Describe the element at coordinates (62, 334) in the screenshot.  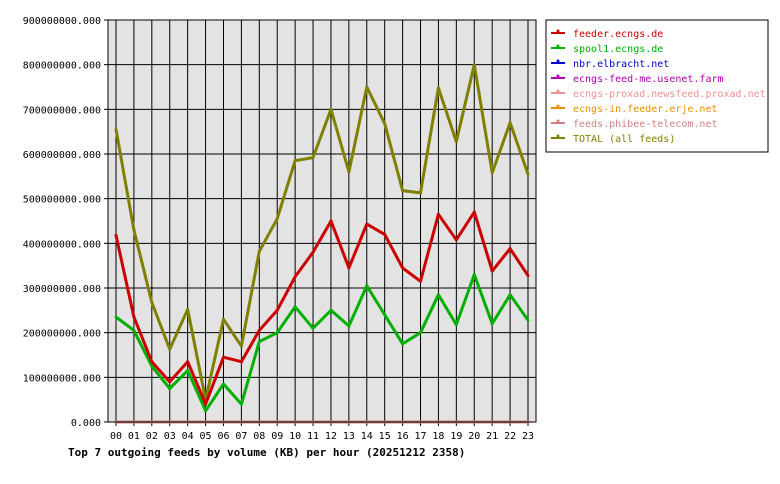
I see `y-tick-label: 200000000.000` at that location.